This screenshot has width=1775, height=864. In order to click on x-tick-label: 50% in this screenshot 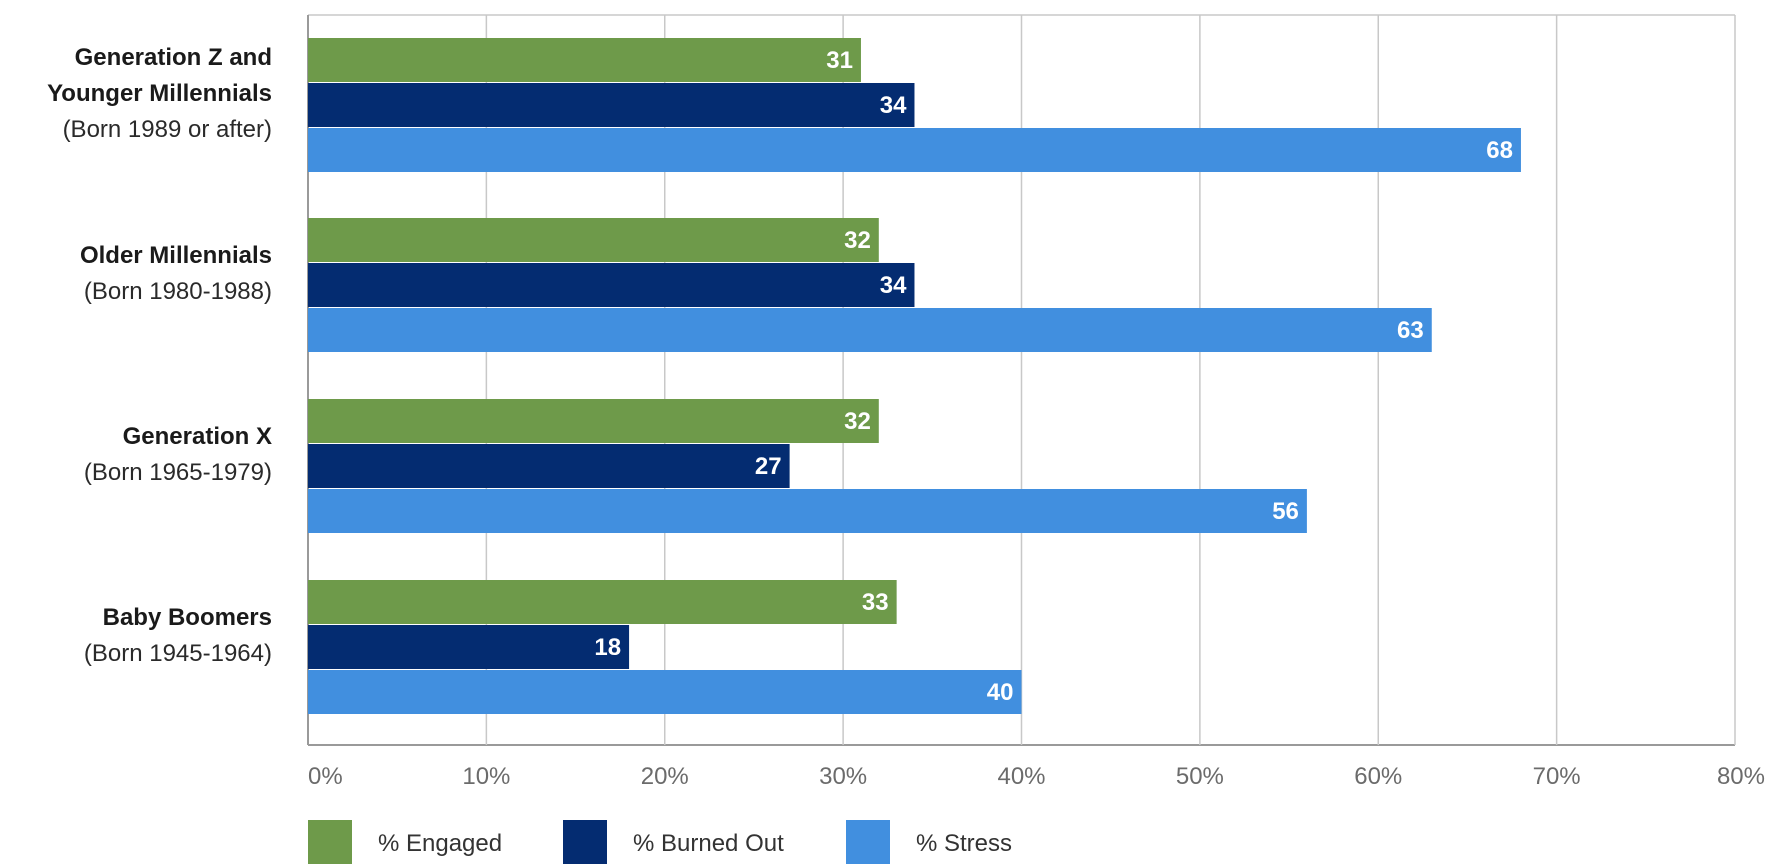, I will do `click(1200, 776)`.